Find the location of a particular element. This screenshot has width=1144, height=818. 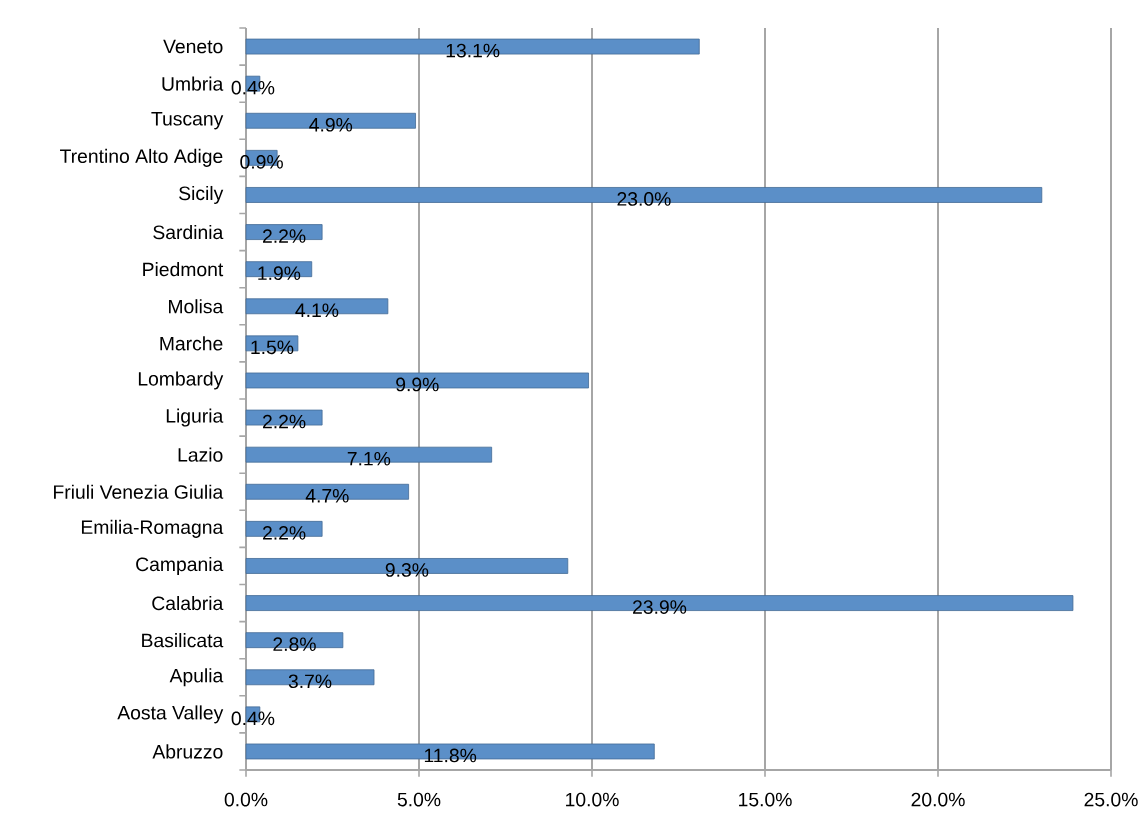

y-tick-label: Emilia-Romagna is located at coordinates (152, 528).